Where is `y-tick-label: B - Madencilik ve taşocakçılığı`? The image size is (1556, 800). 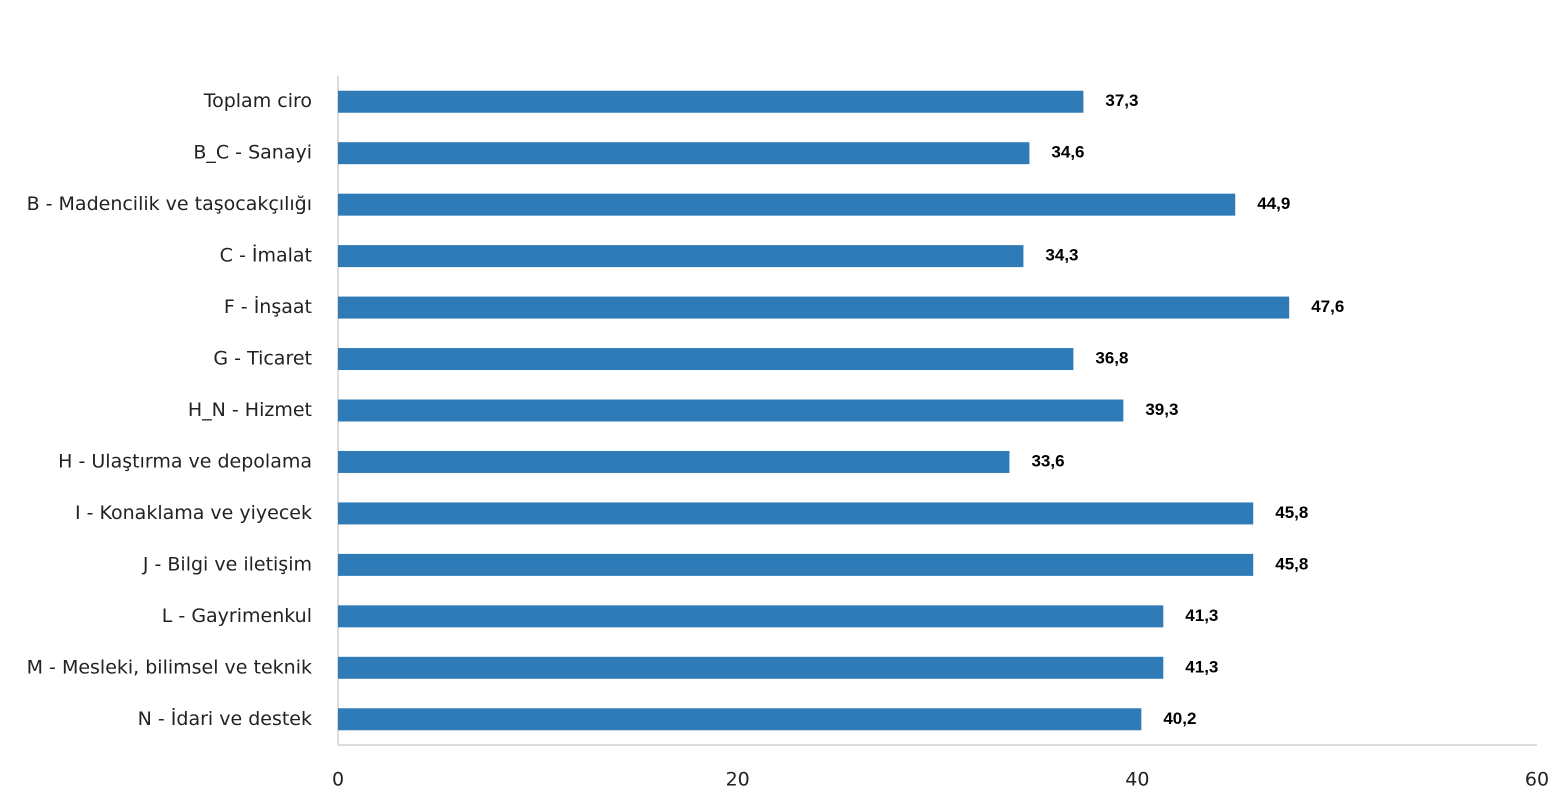
y-tick-label: B - Madencilik ve taşocakçılığı is located at coordinates (169, 204).